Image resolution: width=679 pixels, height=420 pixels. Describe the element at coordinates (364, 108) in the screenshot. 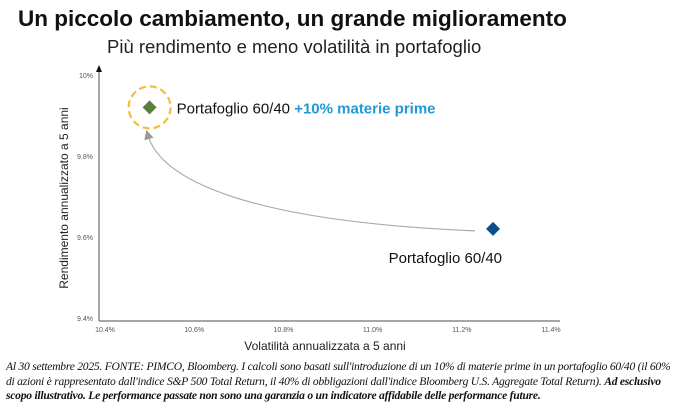

I see `point-label-1-accent: +10% materie prime` at that location.